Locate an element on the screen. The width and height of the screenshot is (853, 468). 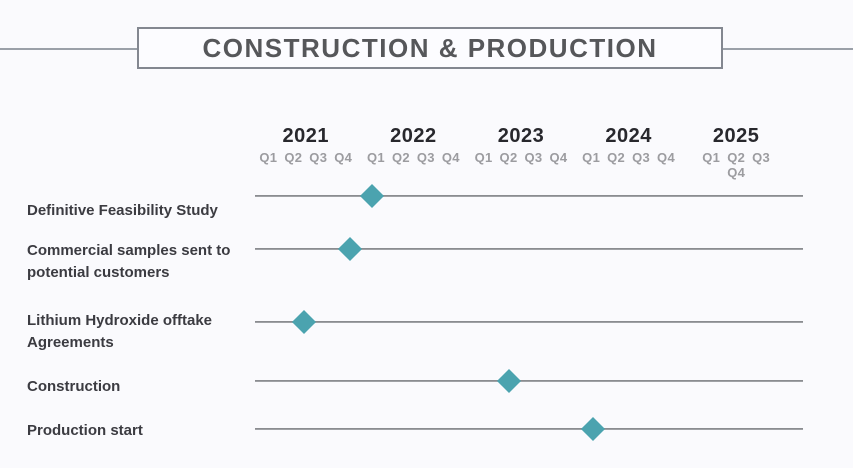
year-label: 2021 is located at coordinates (306, 136).